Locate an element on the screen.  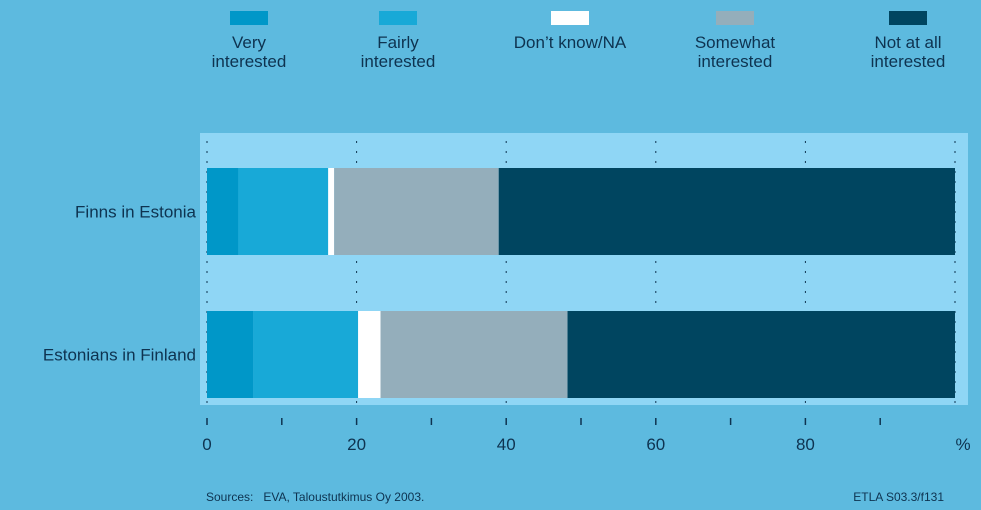
bar-don-t-know-na-estonians-in-finland is located at coordinates (369, 354).